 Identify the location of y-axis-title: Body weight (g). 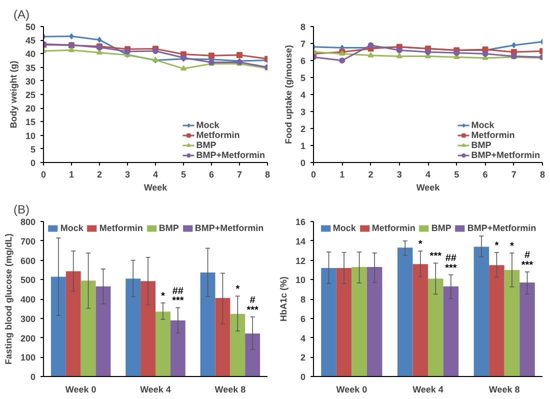
(13, 94).